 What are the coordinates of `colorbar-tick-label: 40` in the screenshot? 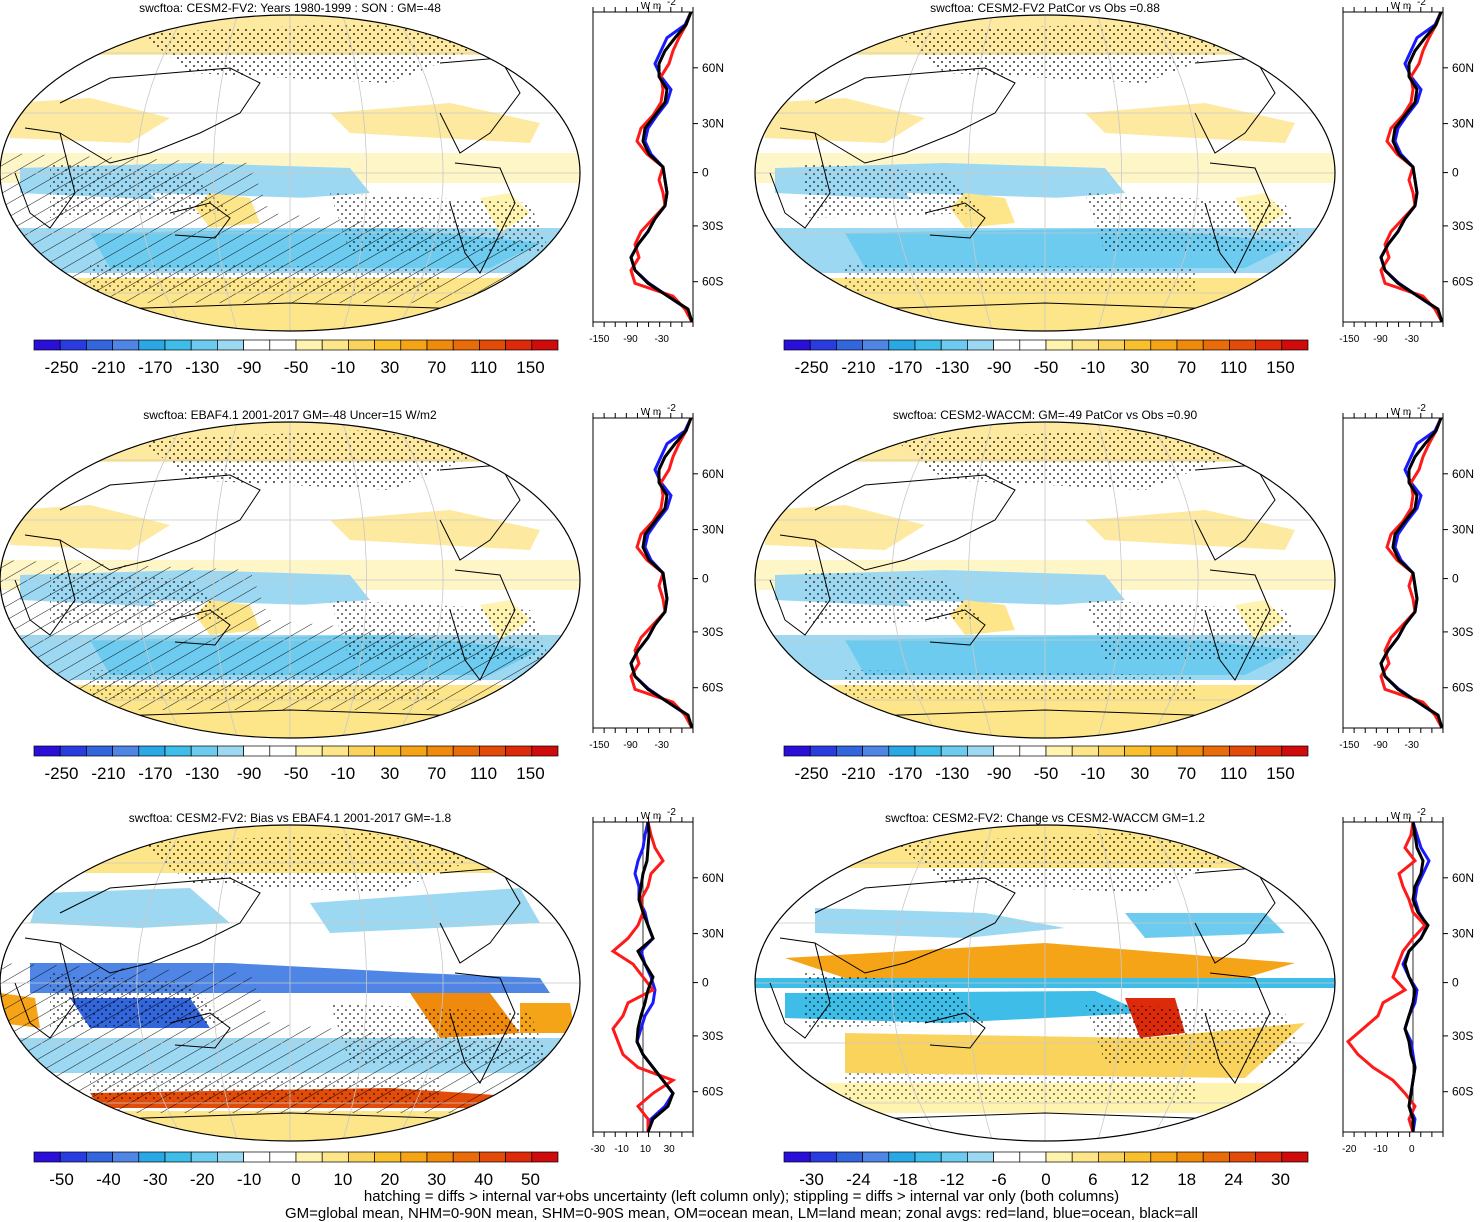 It's located at (483, 1179).